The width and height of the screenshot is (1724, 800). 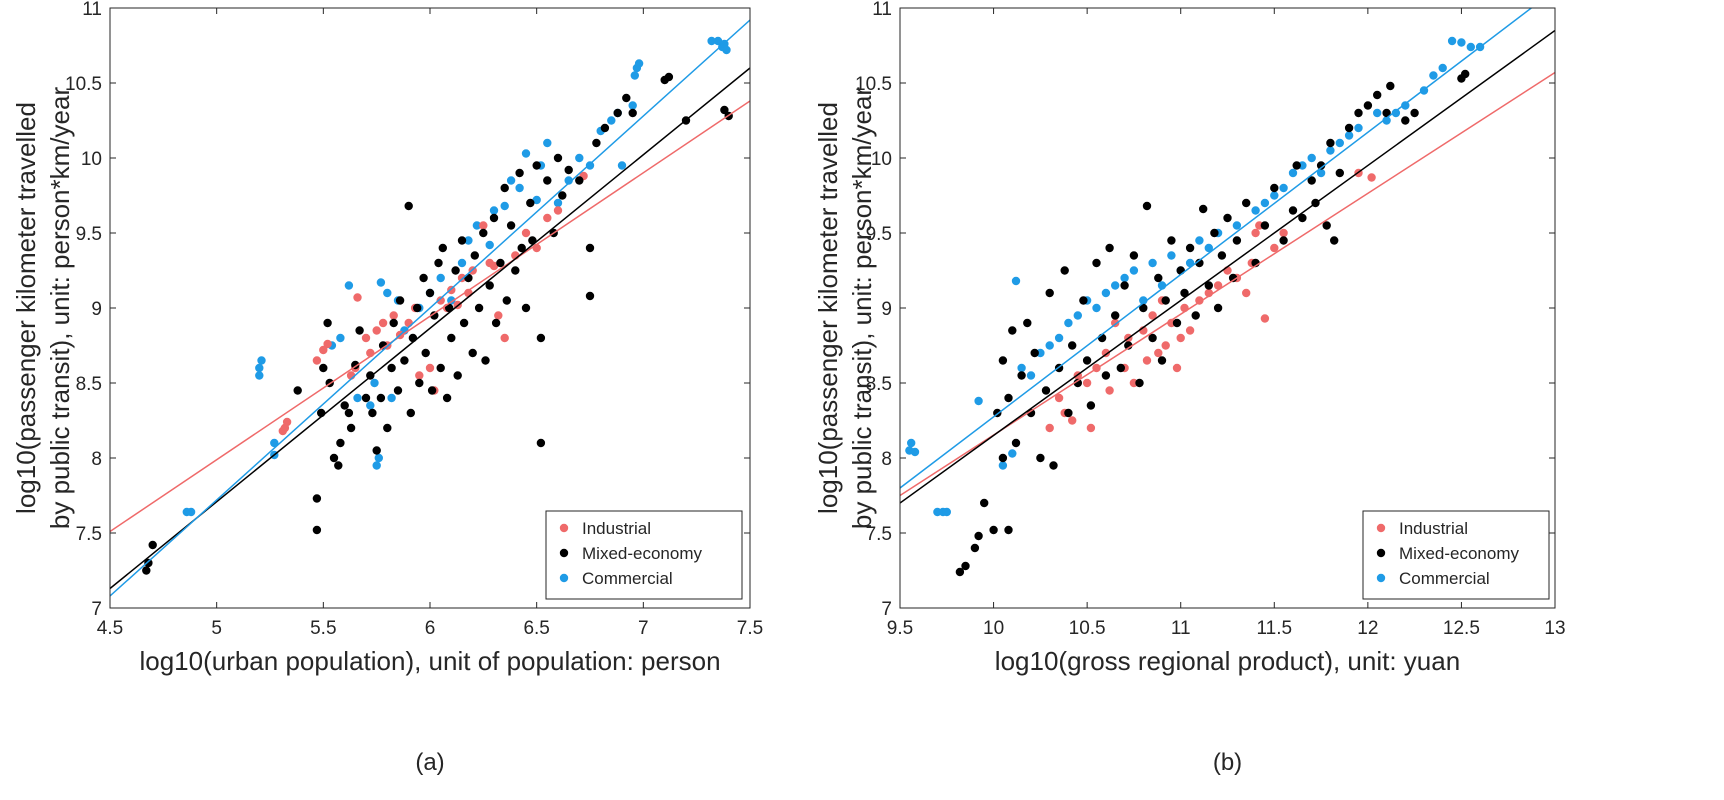 I want to click on y-tick-label-a-2: 8, so click(x=96, y=459).